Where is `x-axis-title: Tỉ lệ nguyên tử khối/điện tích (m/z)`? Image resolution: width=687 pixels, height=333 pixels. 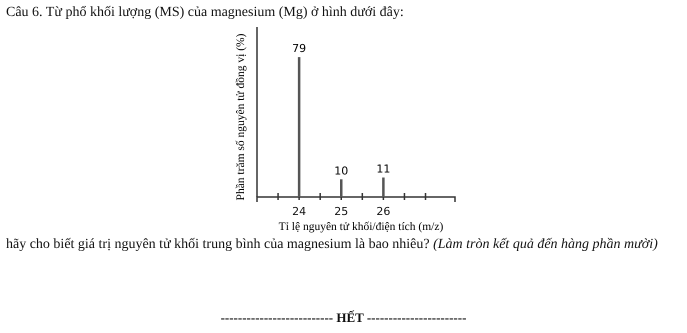
x-axis-title: Tỉ lệ nguyên tử khối/điện tích (m/z) is located at coordinates (361, 227).